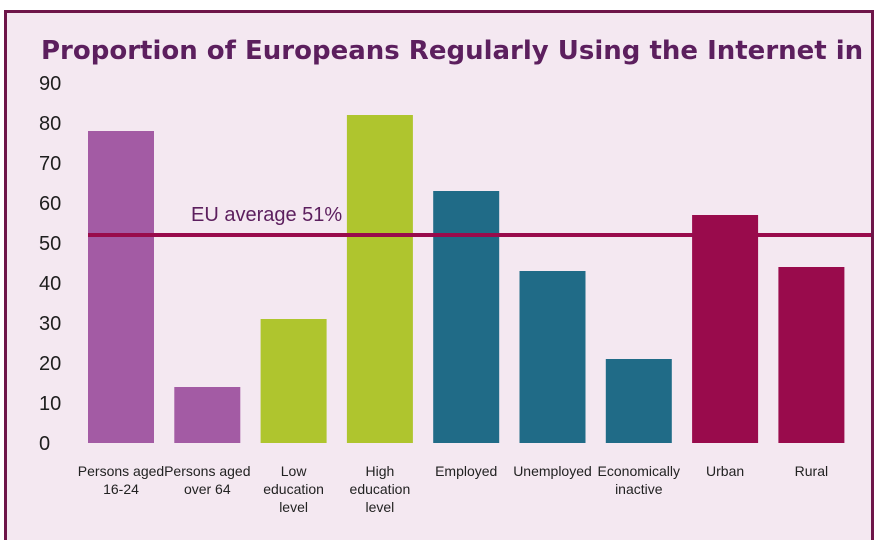  I want to click on y-tick-label: 40, so click(50, 284).